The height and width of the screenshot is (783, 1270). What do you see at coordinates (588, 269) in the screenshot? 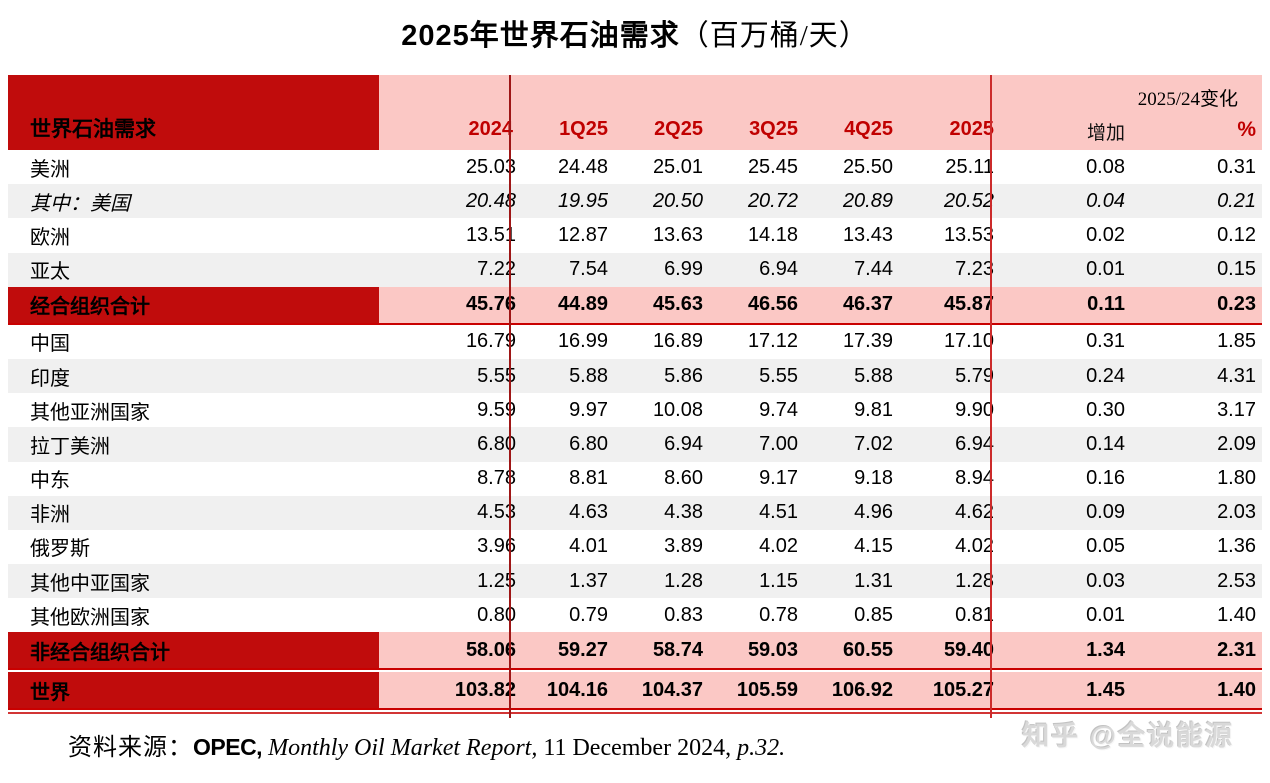
I see `cell-value: 7.54` at bounding box center [588, 269].